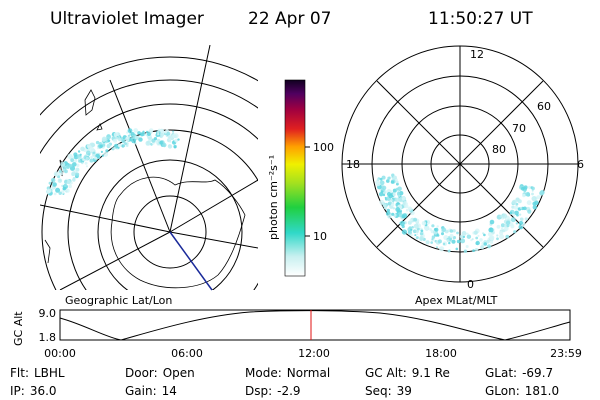 Image resolution: width=600 pixels, height=400 pixels. Describe the element at coordinates (441, 353) in the screenshot. I see `time-tick-label: 18:00` at that location.